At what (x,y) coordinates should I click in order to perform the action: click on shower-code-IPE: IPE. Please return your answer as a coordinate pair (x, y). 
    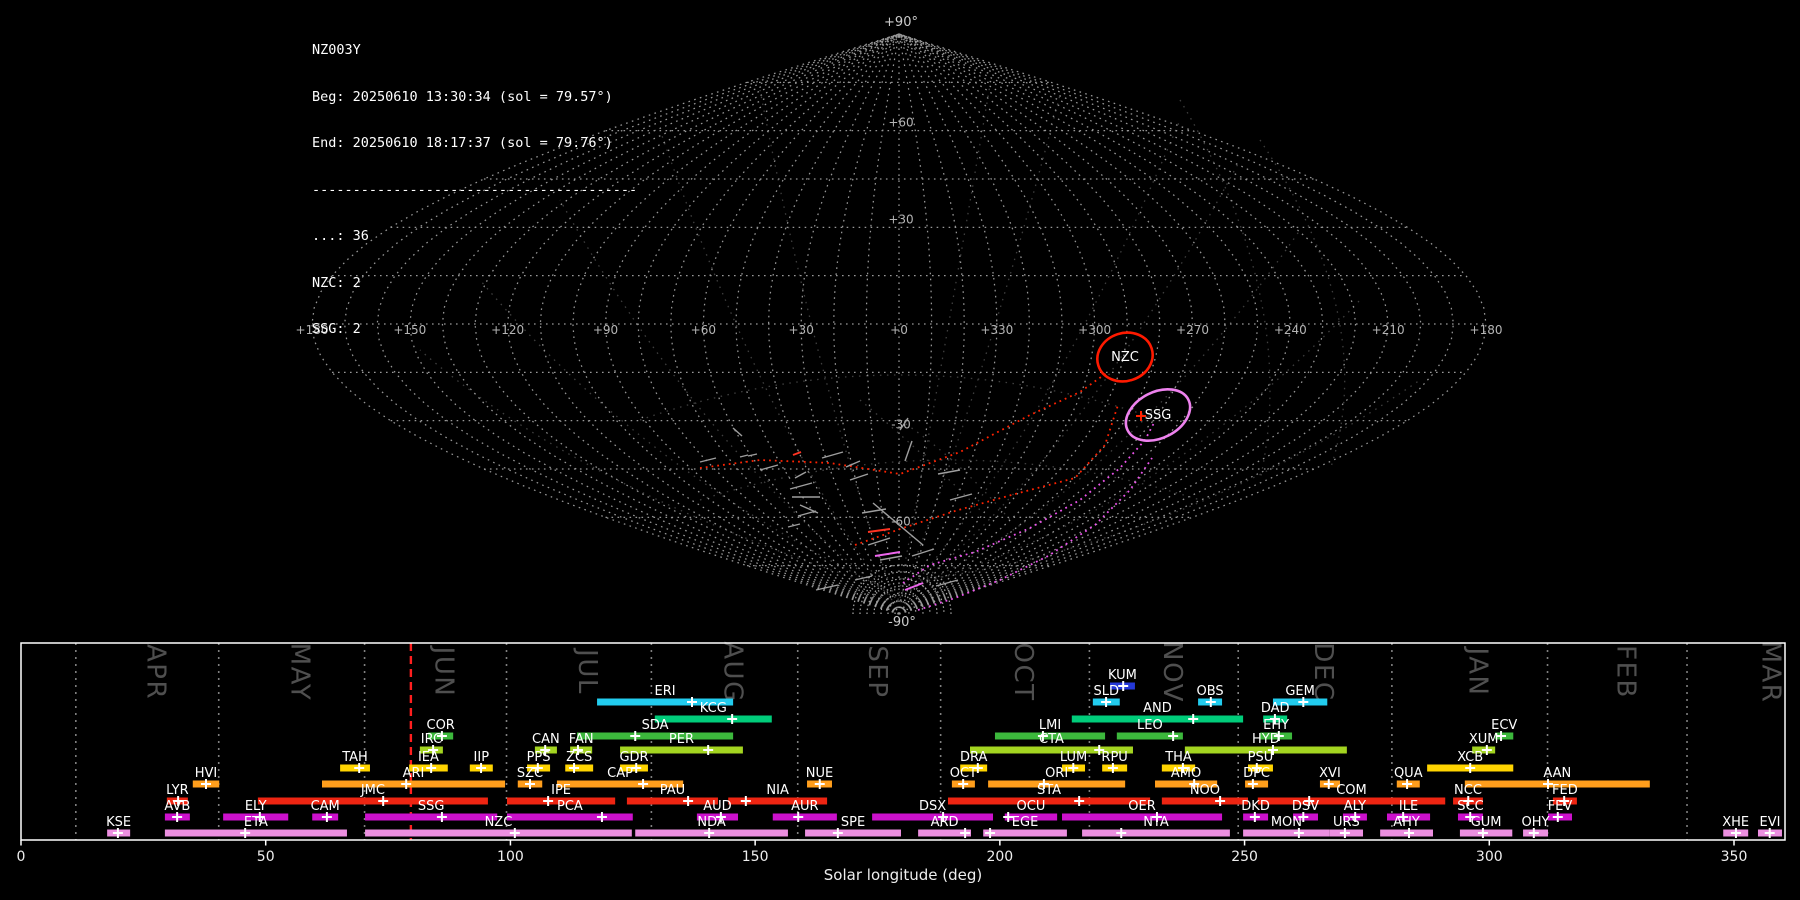
    Looking at the image, I should click on (561, 790).